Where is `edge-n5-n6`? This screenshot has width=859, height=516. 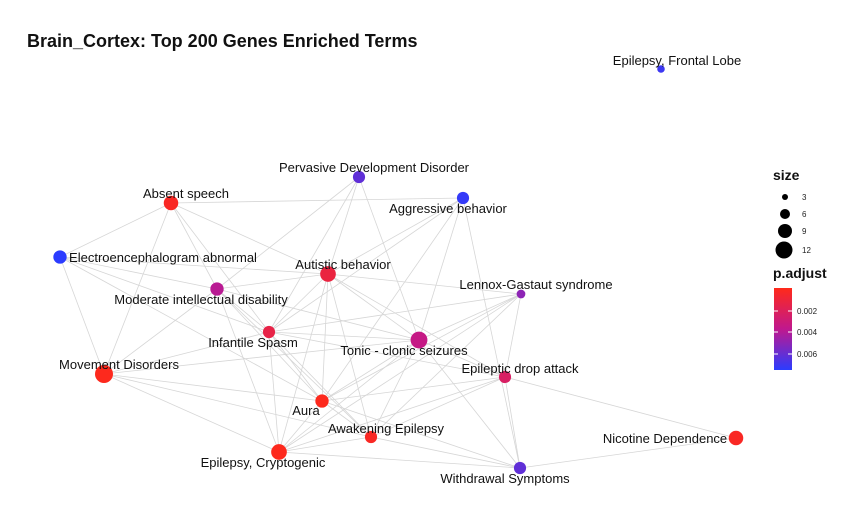 edge-n5-n6 is located at coordinates (272, 281).